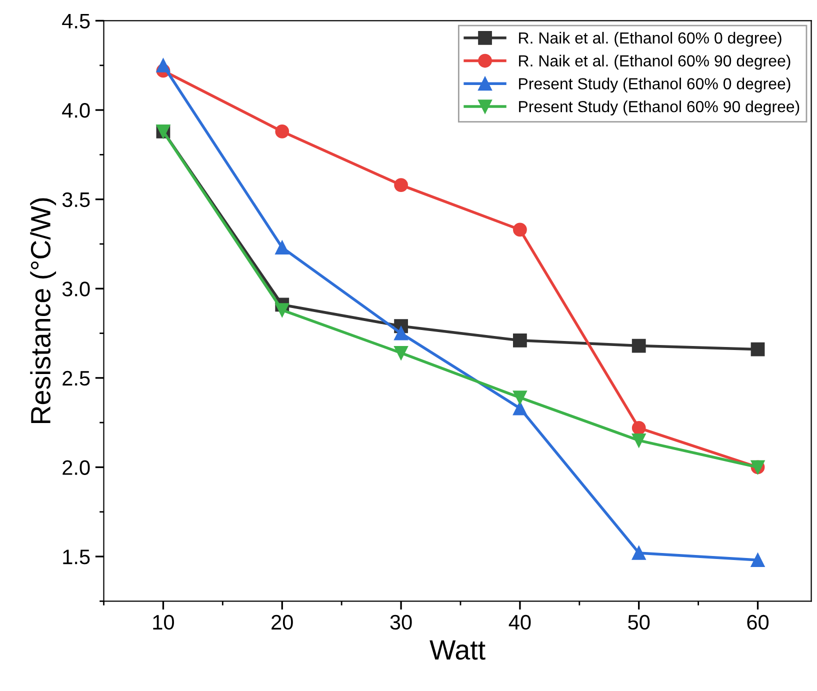  Describe the element at coordinates (650, 39) in the screenshot. I see `legend-label: R. Naik et al. (Ethanol 60% 0 degree)` at that location.